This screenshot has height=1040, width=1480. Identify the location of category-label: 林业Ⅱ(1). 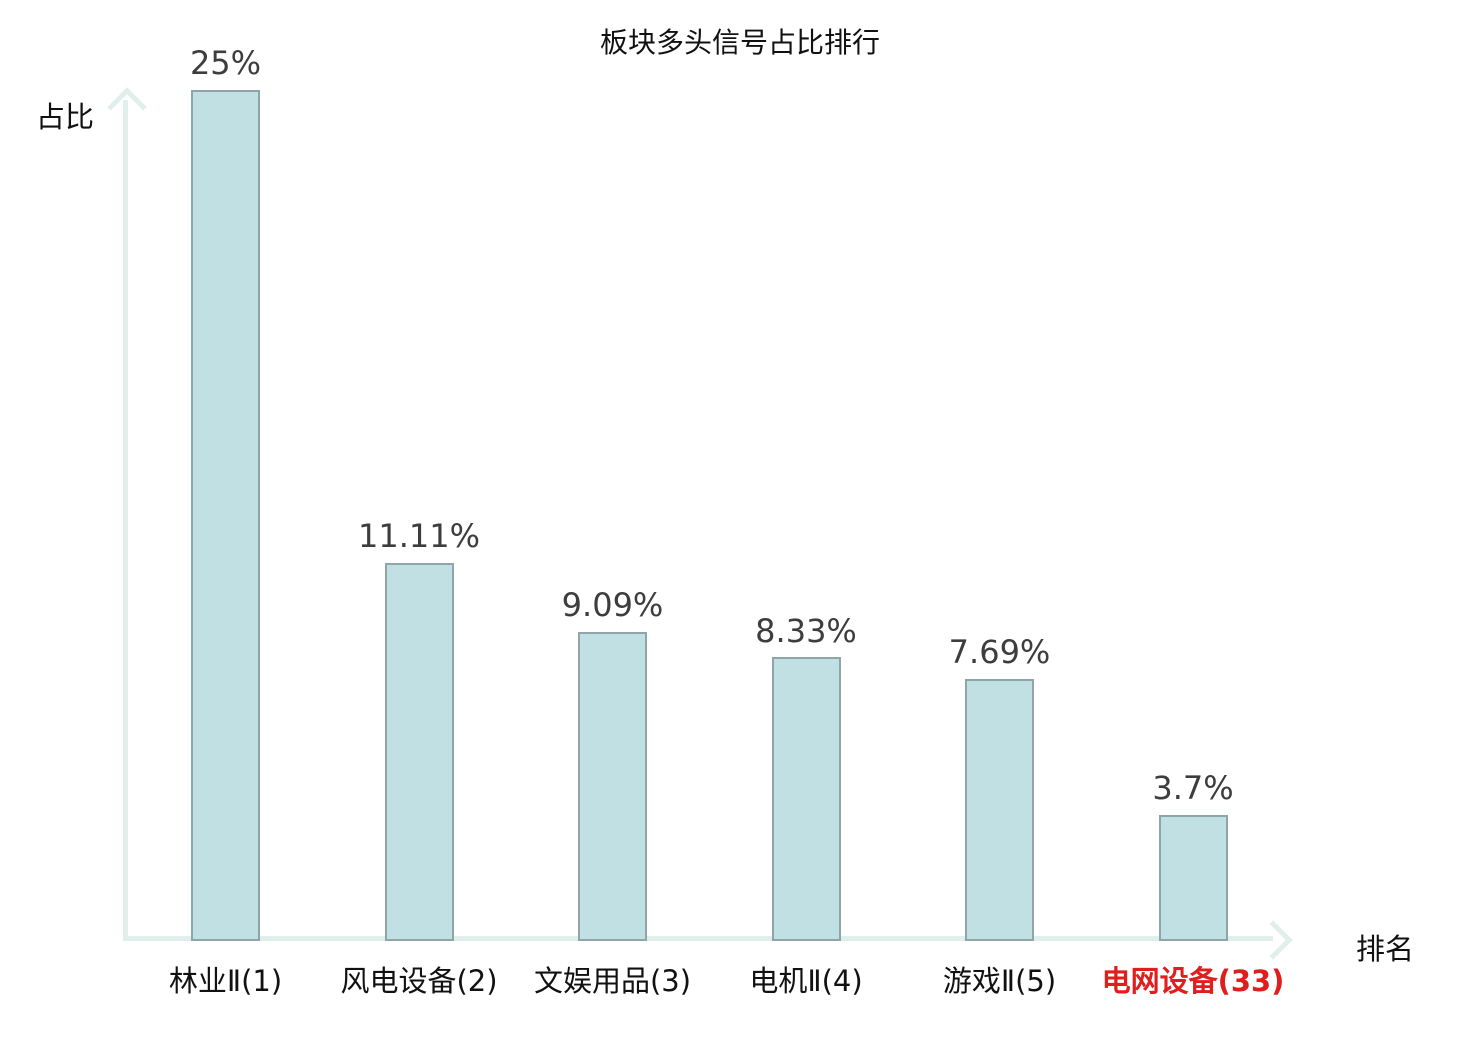
(225, 981).